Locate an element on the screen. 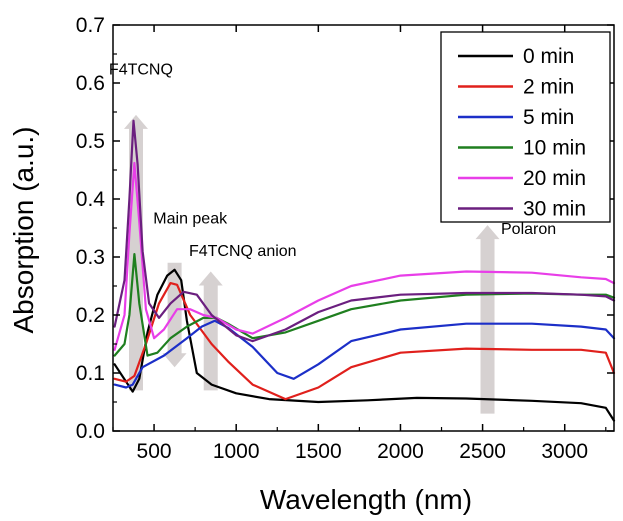 Image resolution: width=623 pixels, height=521 pixels. y-tick-label-5: 0.5 is located at coordinates (90, 141).